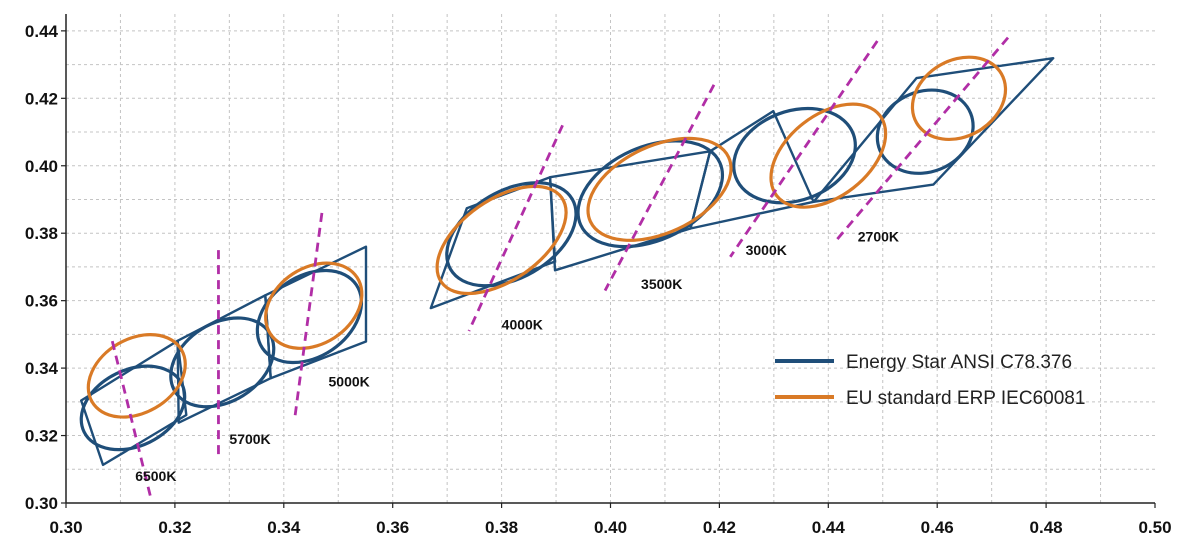 The image size is (1200, 549). What do you see at coordinates (965, 398) in the screenshot?
I see `legend-label-eu: EU standard ERP IEC60081` at bounding box center [965, 398].